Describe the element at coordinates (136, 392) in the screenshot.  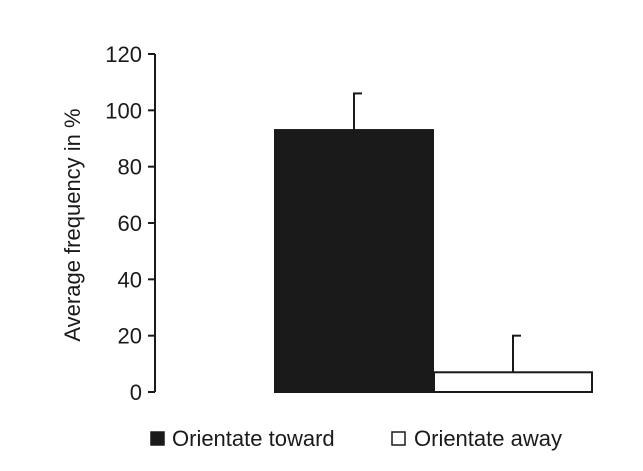
I see `y-tick-label: 0` at that location.